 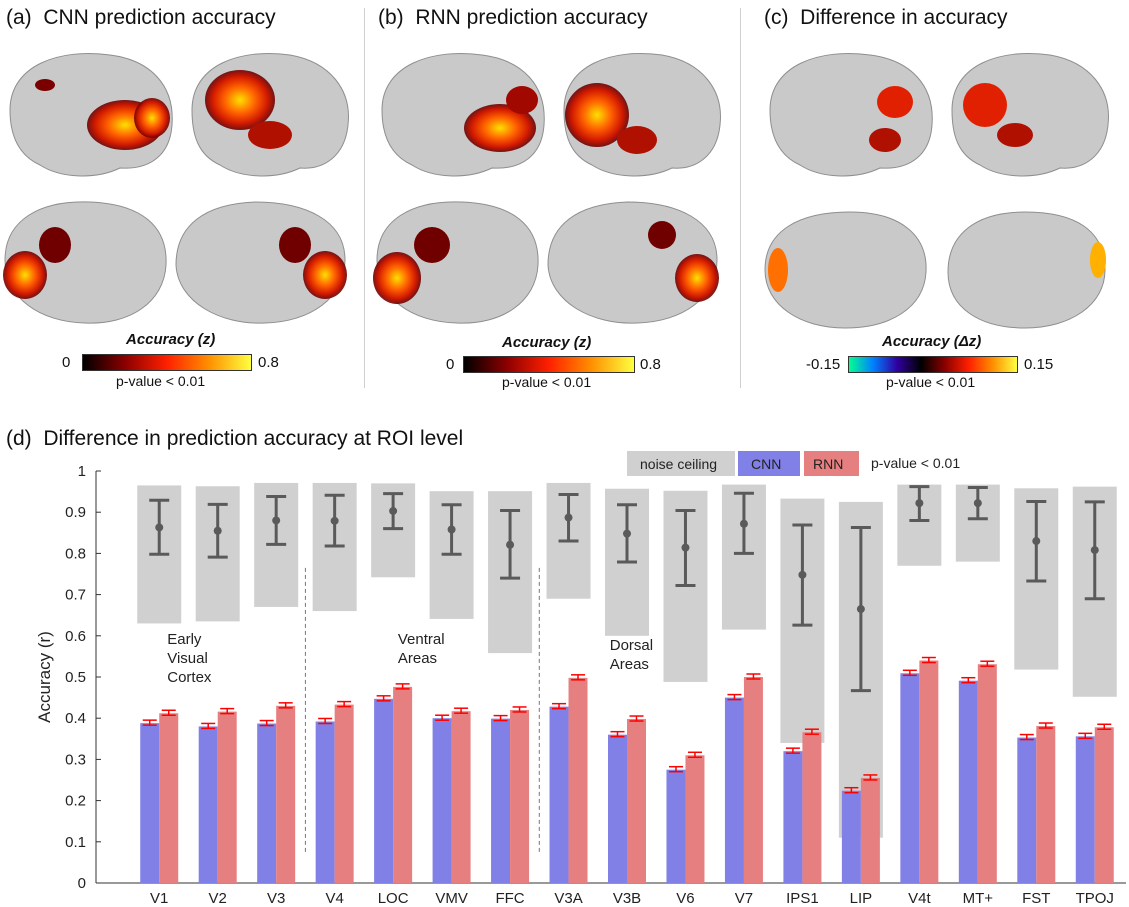 I want to click on y-tick-label: 0.9, so click(x=75, y=512).